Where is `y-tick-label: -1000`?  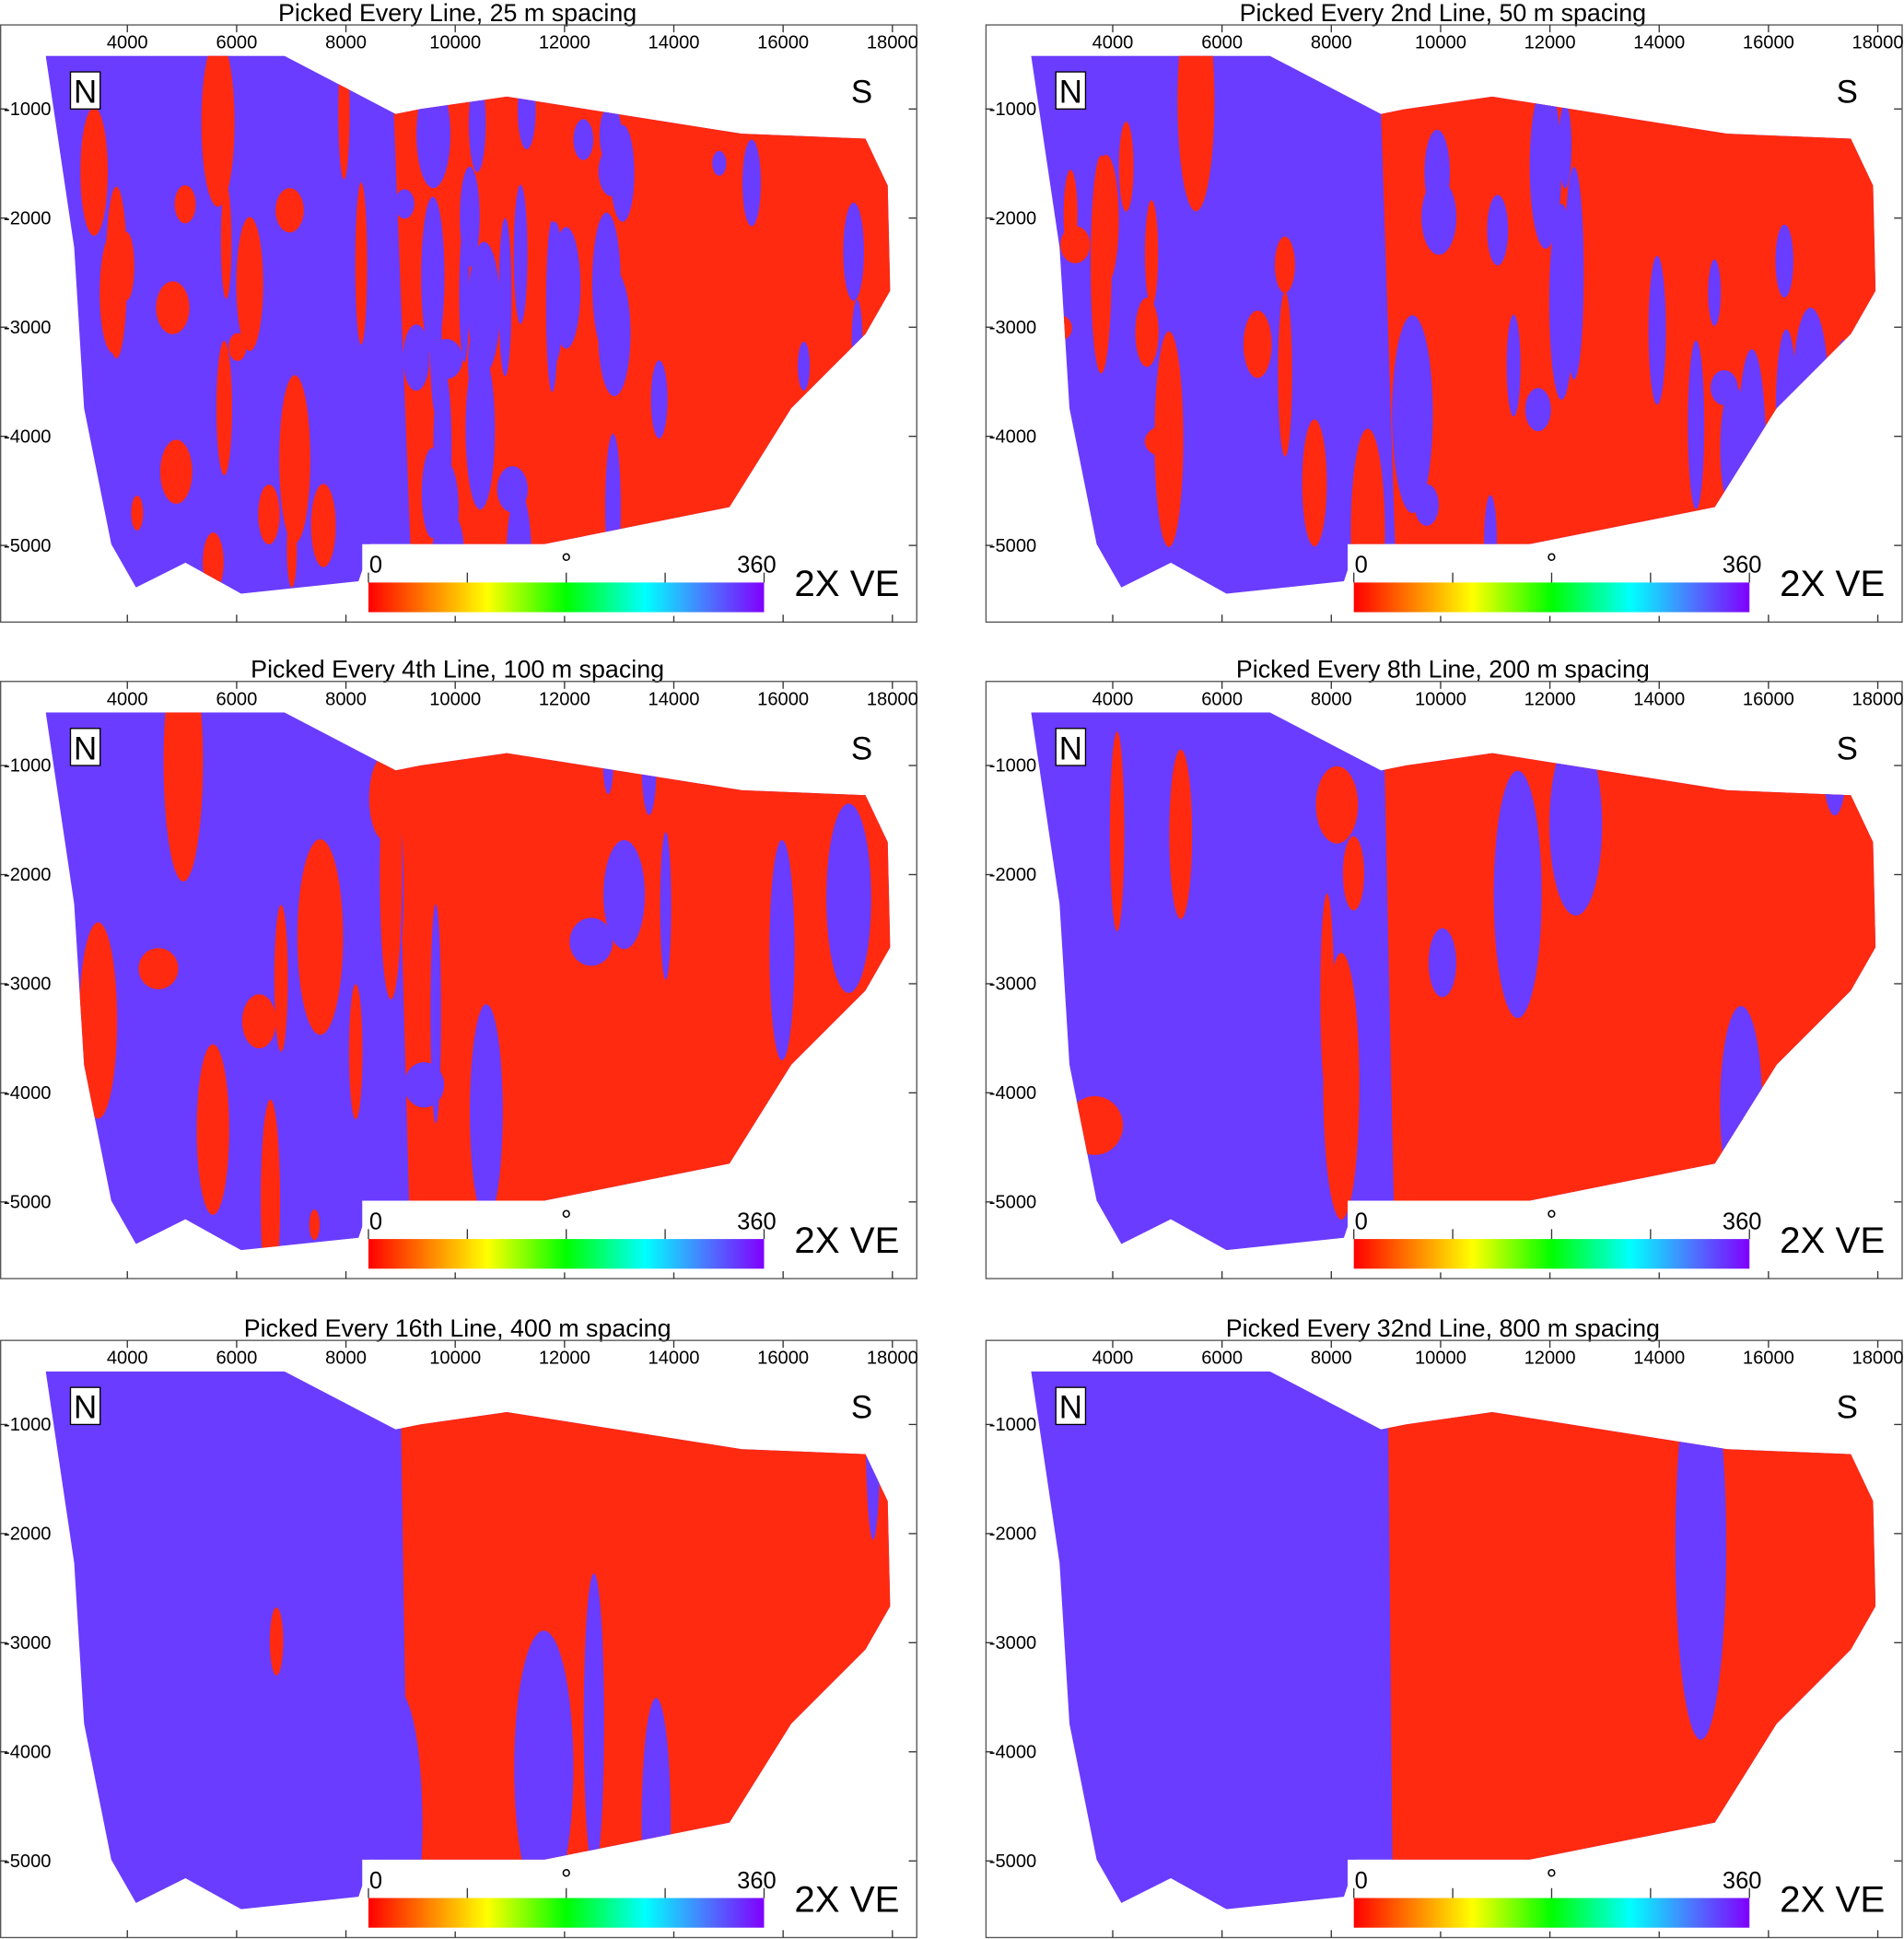 y-tick-label: -1000 is located at coordinates (1012, 767).